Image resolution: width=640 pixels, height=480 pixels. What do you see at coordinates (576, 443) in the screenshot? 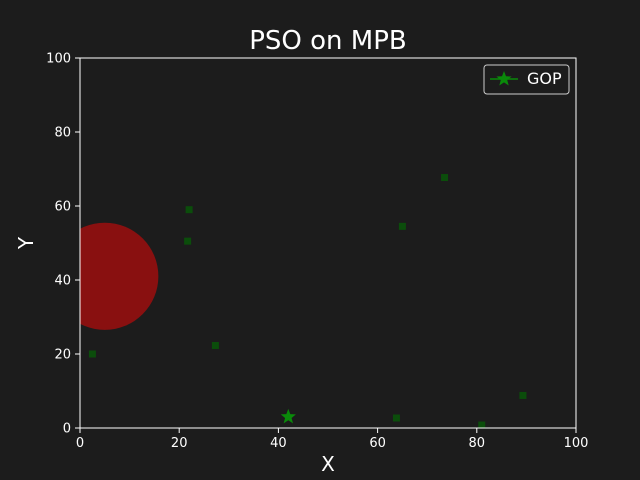
I see `x-tick-label: 100` at bounding box center [576, 443].